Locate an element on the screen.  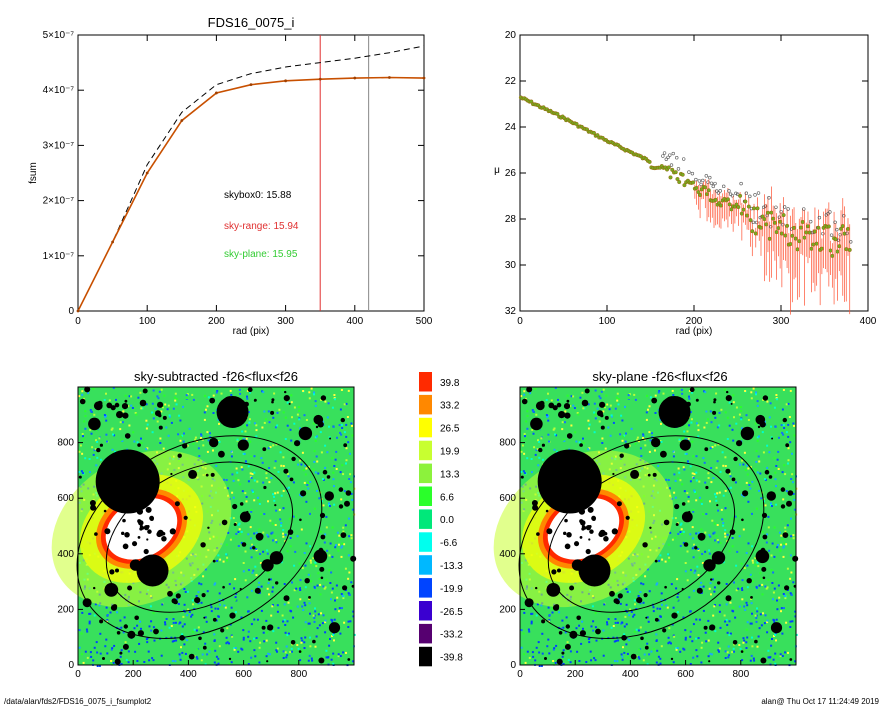
masked-bright-star is located at coordinates (569, 481).